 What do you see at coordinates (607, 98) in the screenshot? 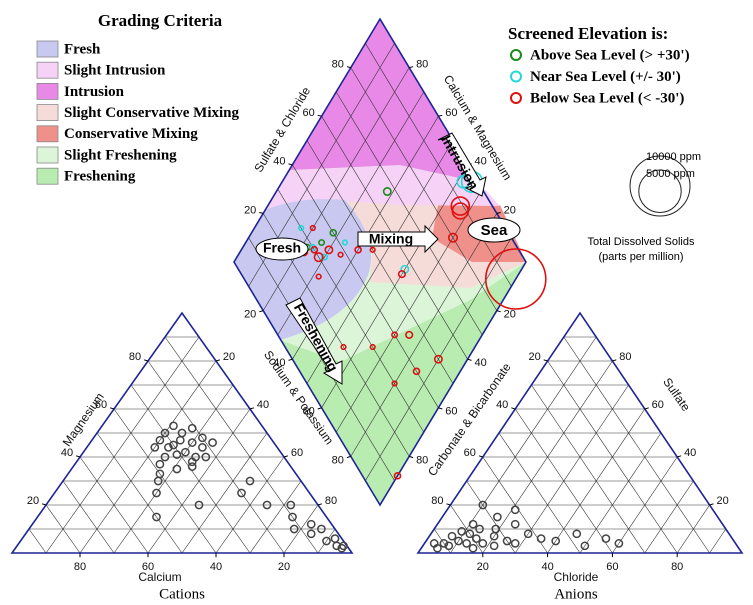
I see `legend-label: Below Sea Level (< -30')` at bounding box center [607, 98].